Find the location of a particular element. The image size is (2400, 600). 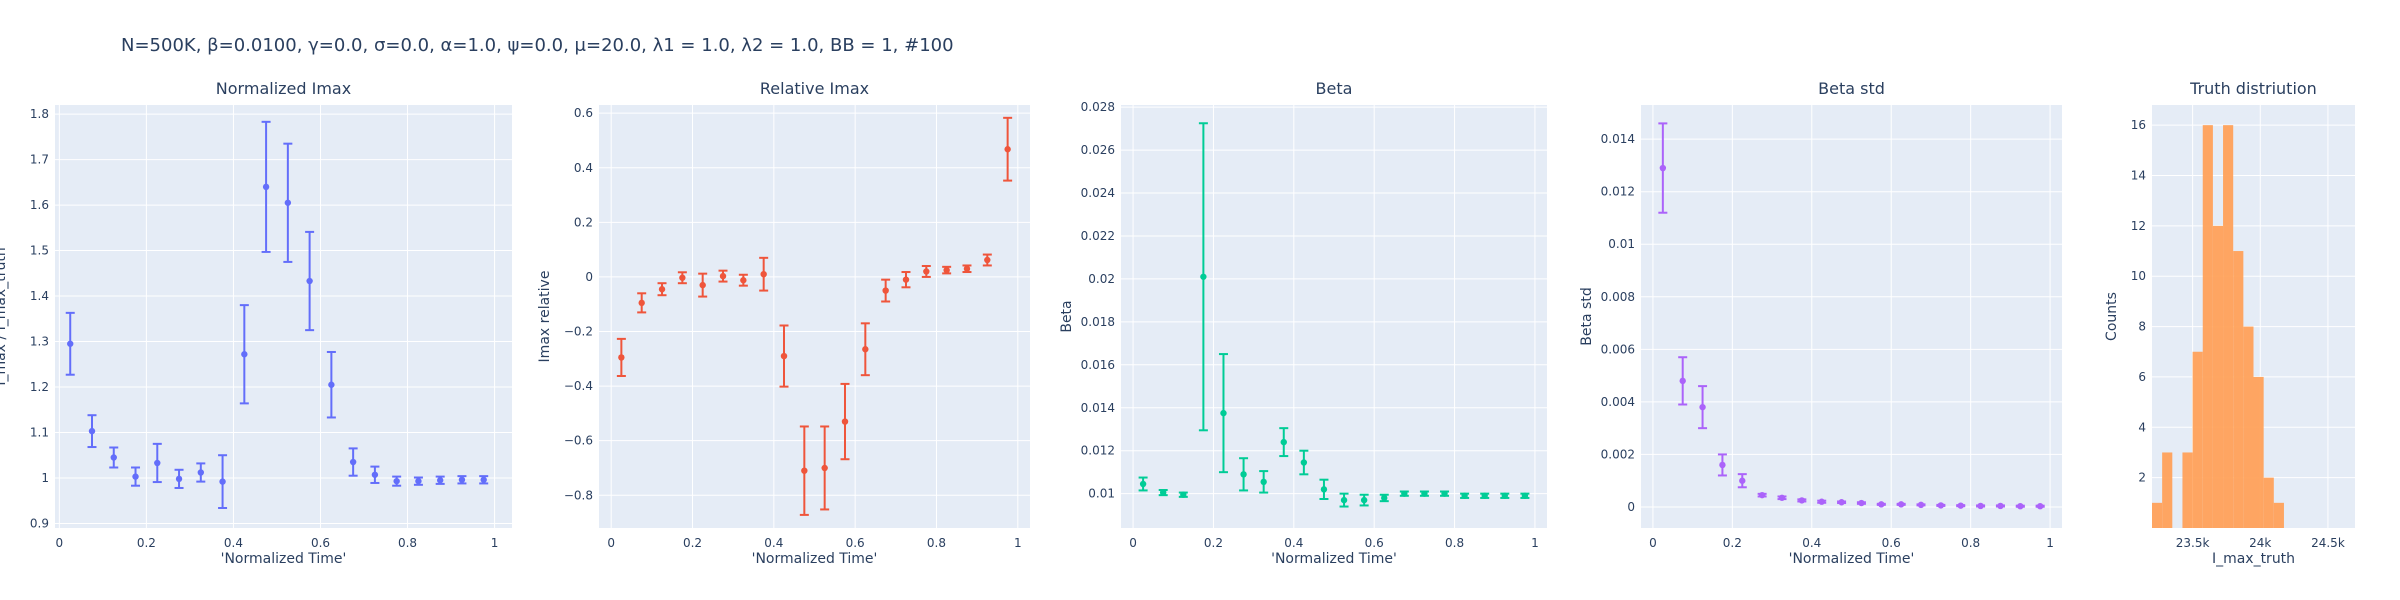

x-tick-label: 23.5k is located at coordinates (2193, 543).